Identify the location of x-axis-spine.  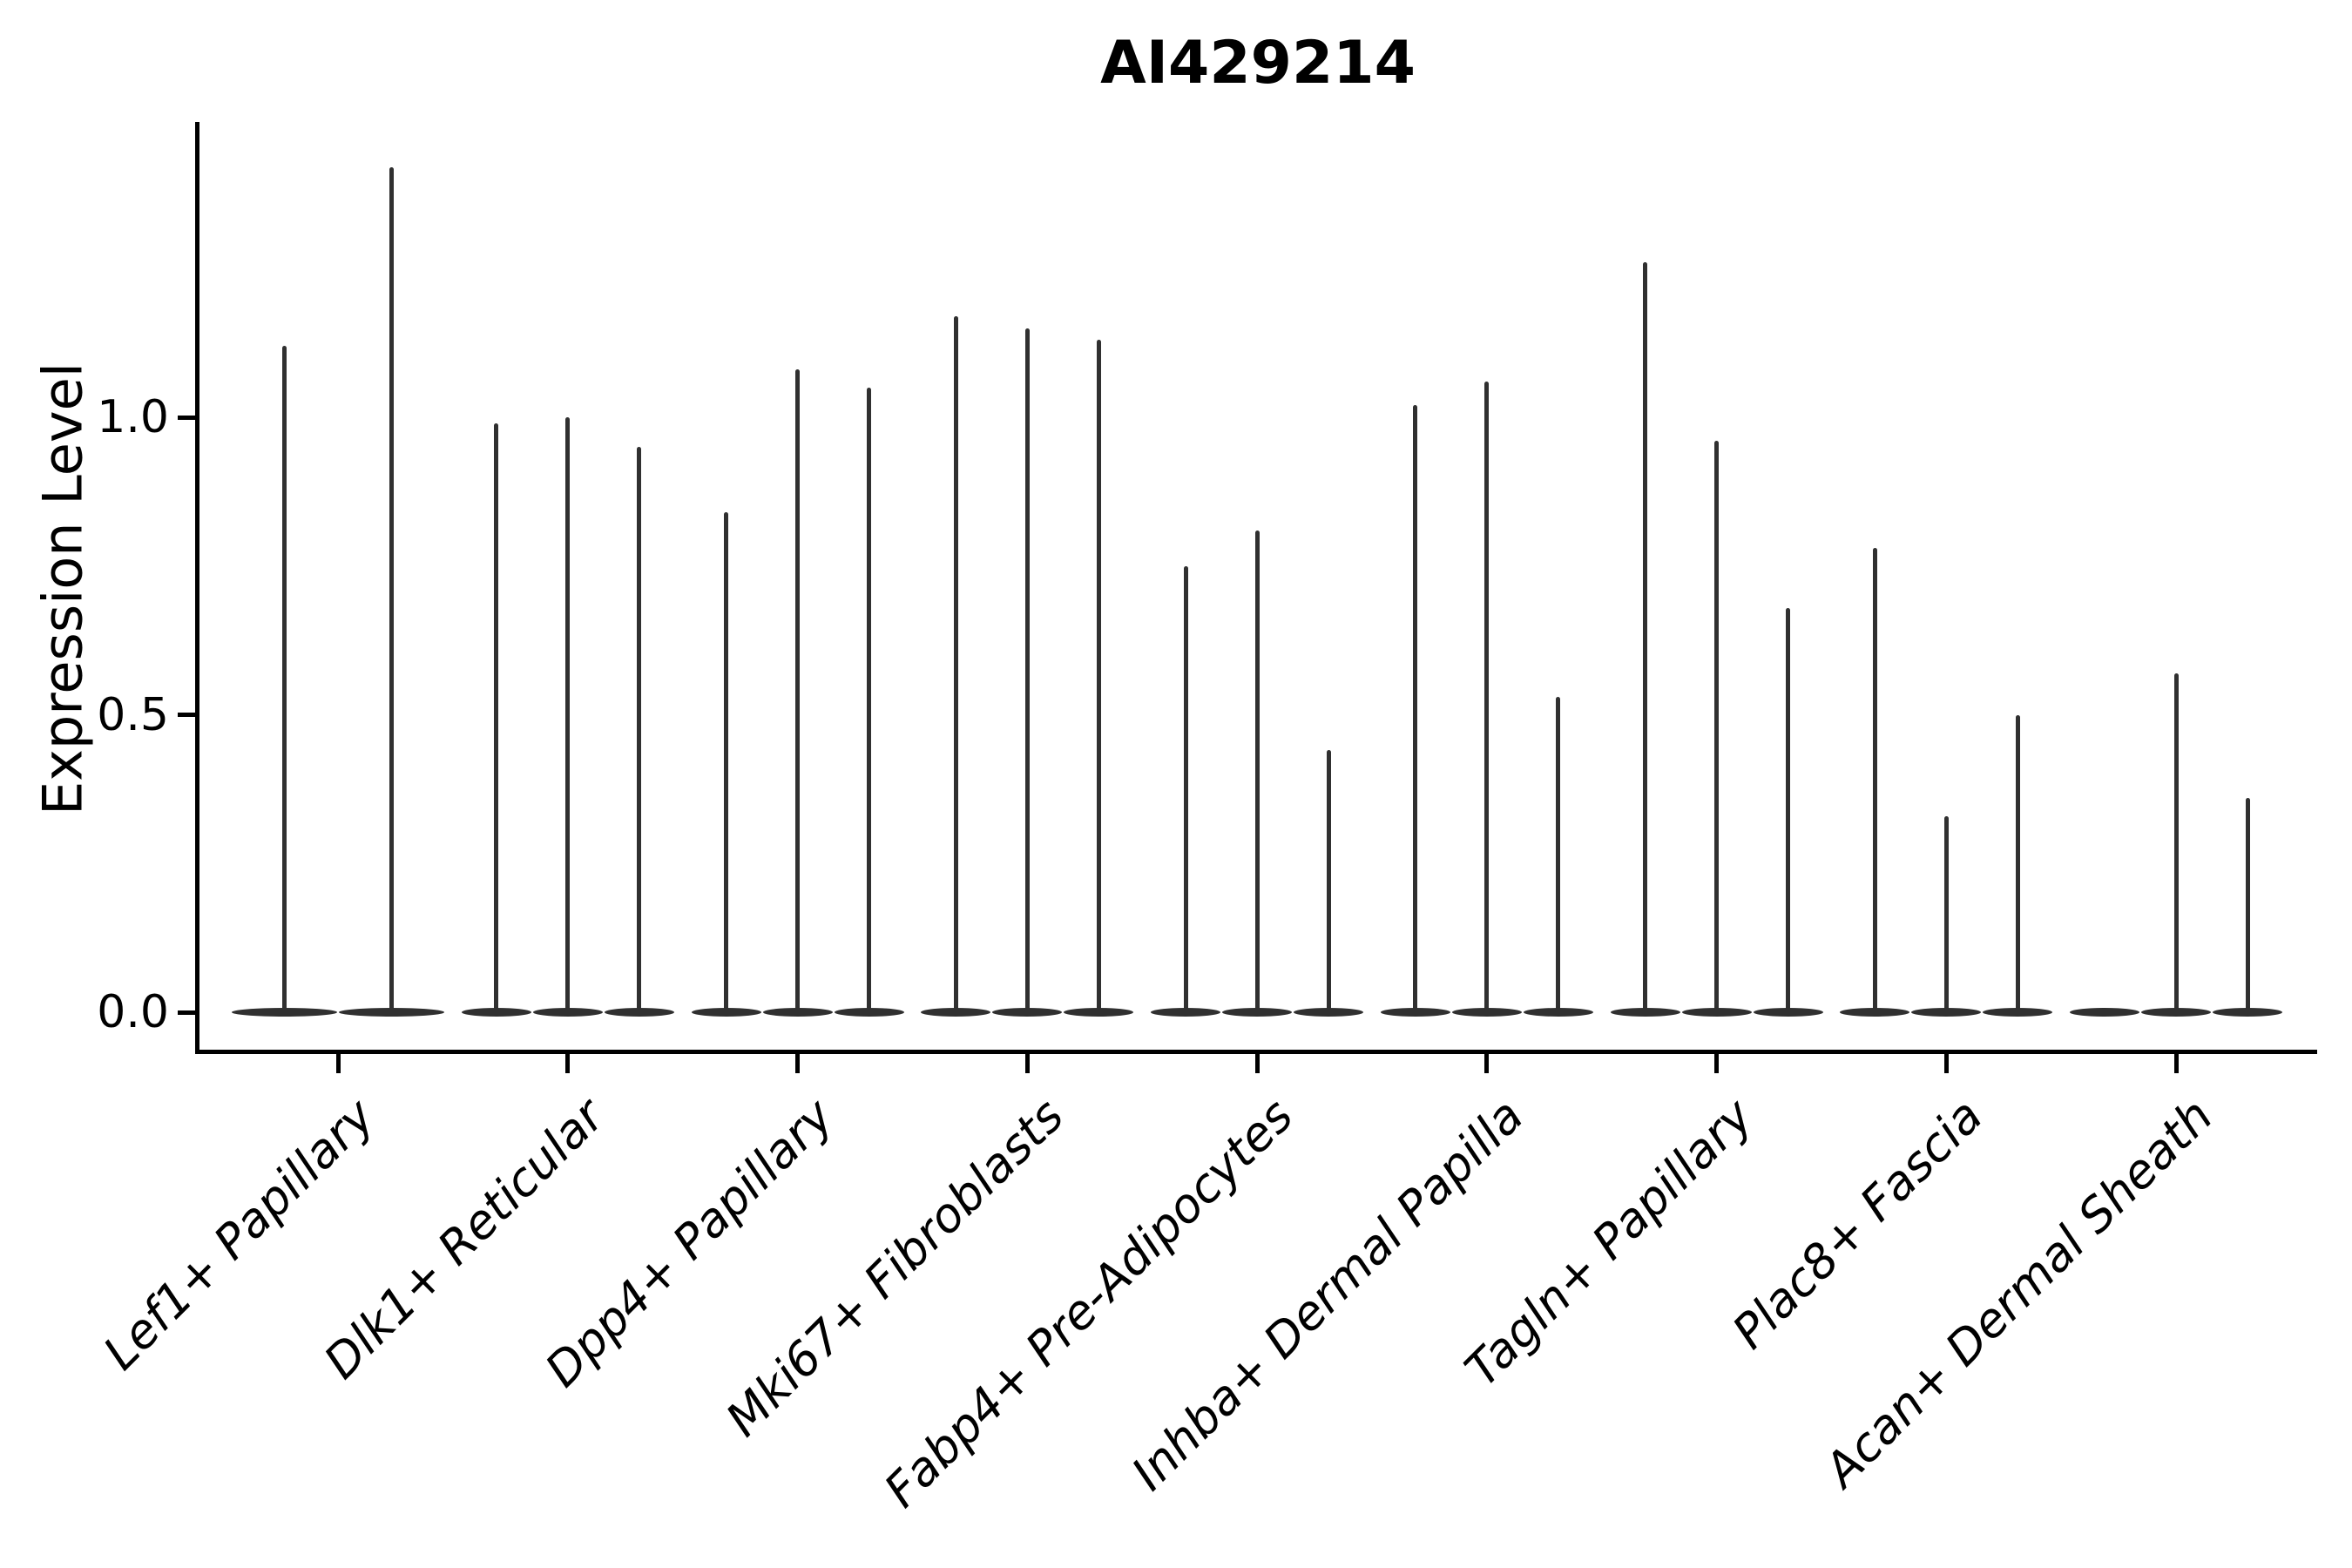
(1256, 1052).